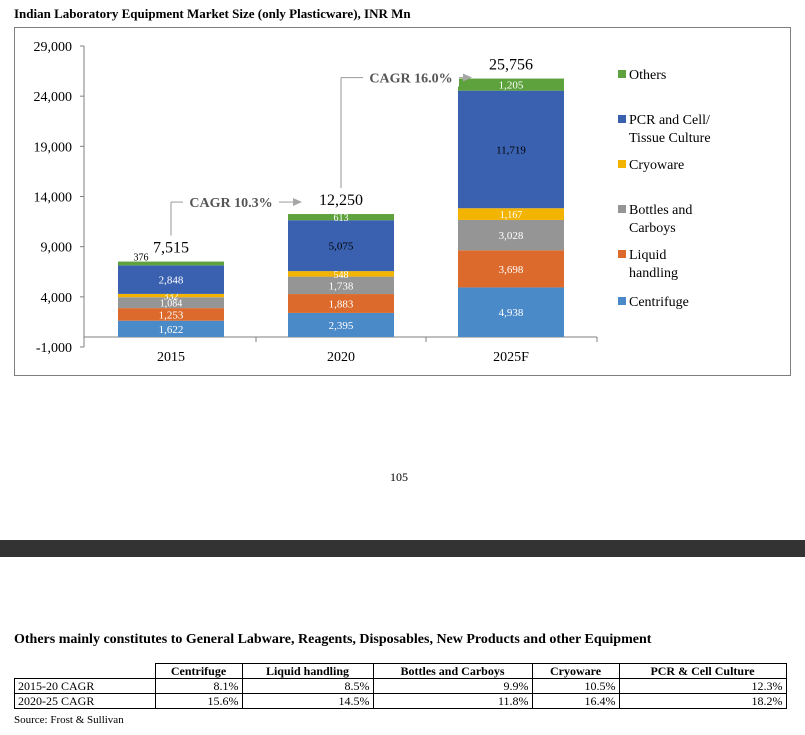  I want to click on y-tick-label: 14,000, so click(53, 198).